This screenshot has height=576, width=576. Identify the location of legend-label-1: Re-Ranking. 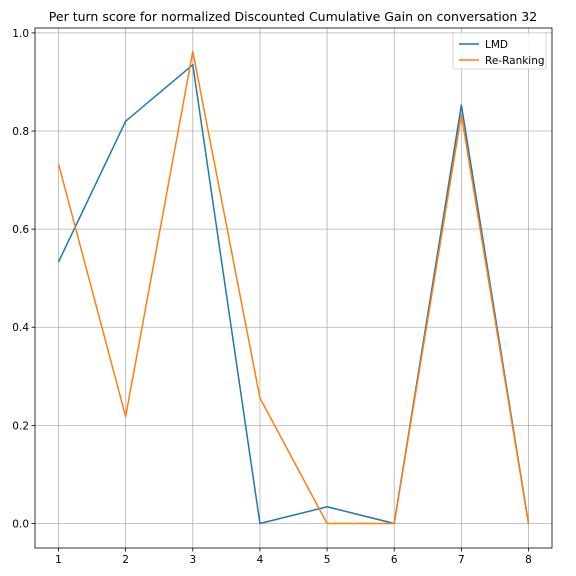
(515, 61).